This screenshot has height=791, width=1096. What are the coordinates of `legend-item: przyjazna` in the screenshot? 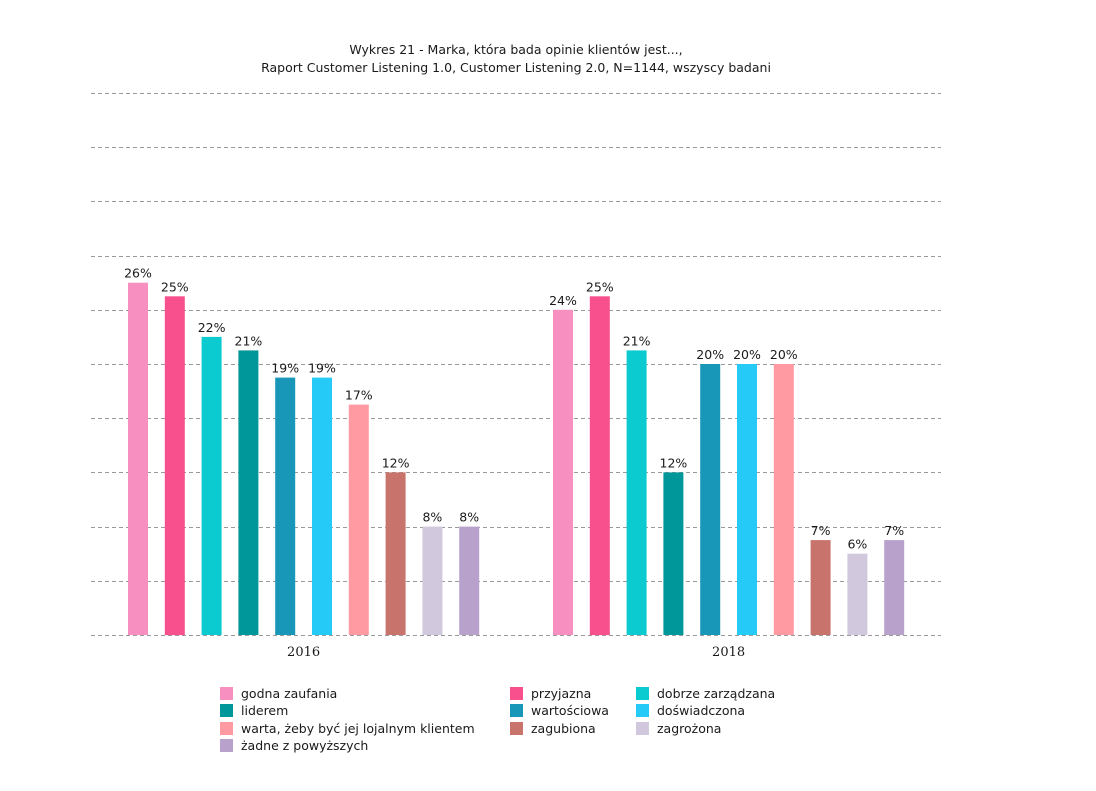 It's located at (550, 693).